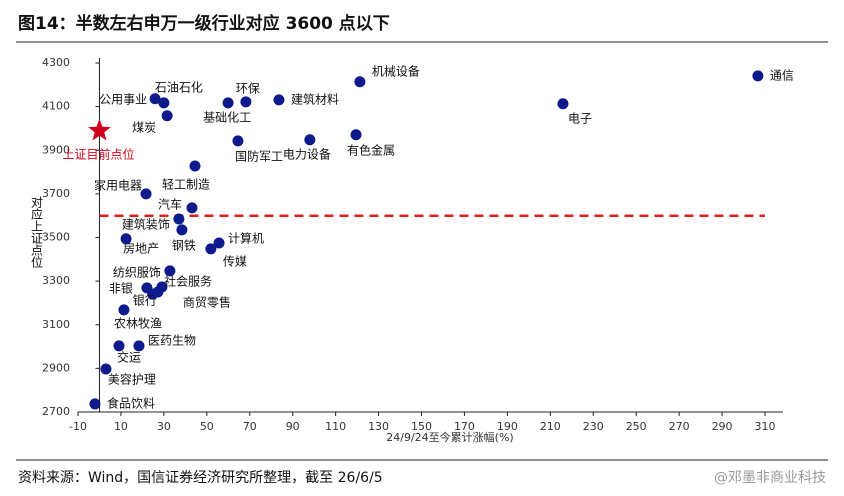 The image size is (844, 496). I want to click on point-label: 建筑材料, so click(315, 98).